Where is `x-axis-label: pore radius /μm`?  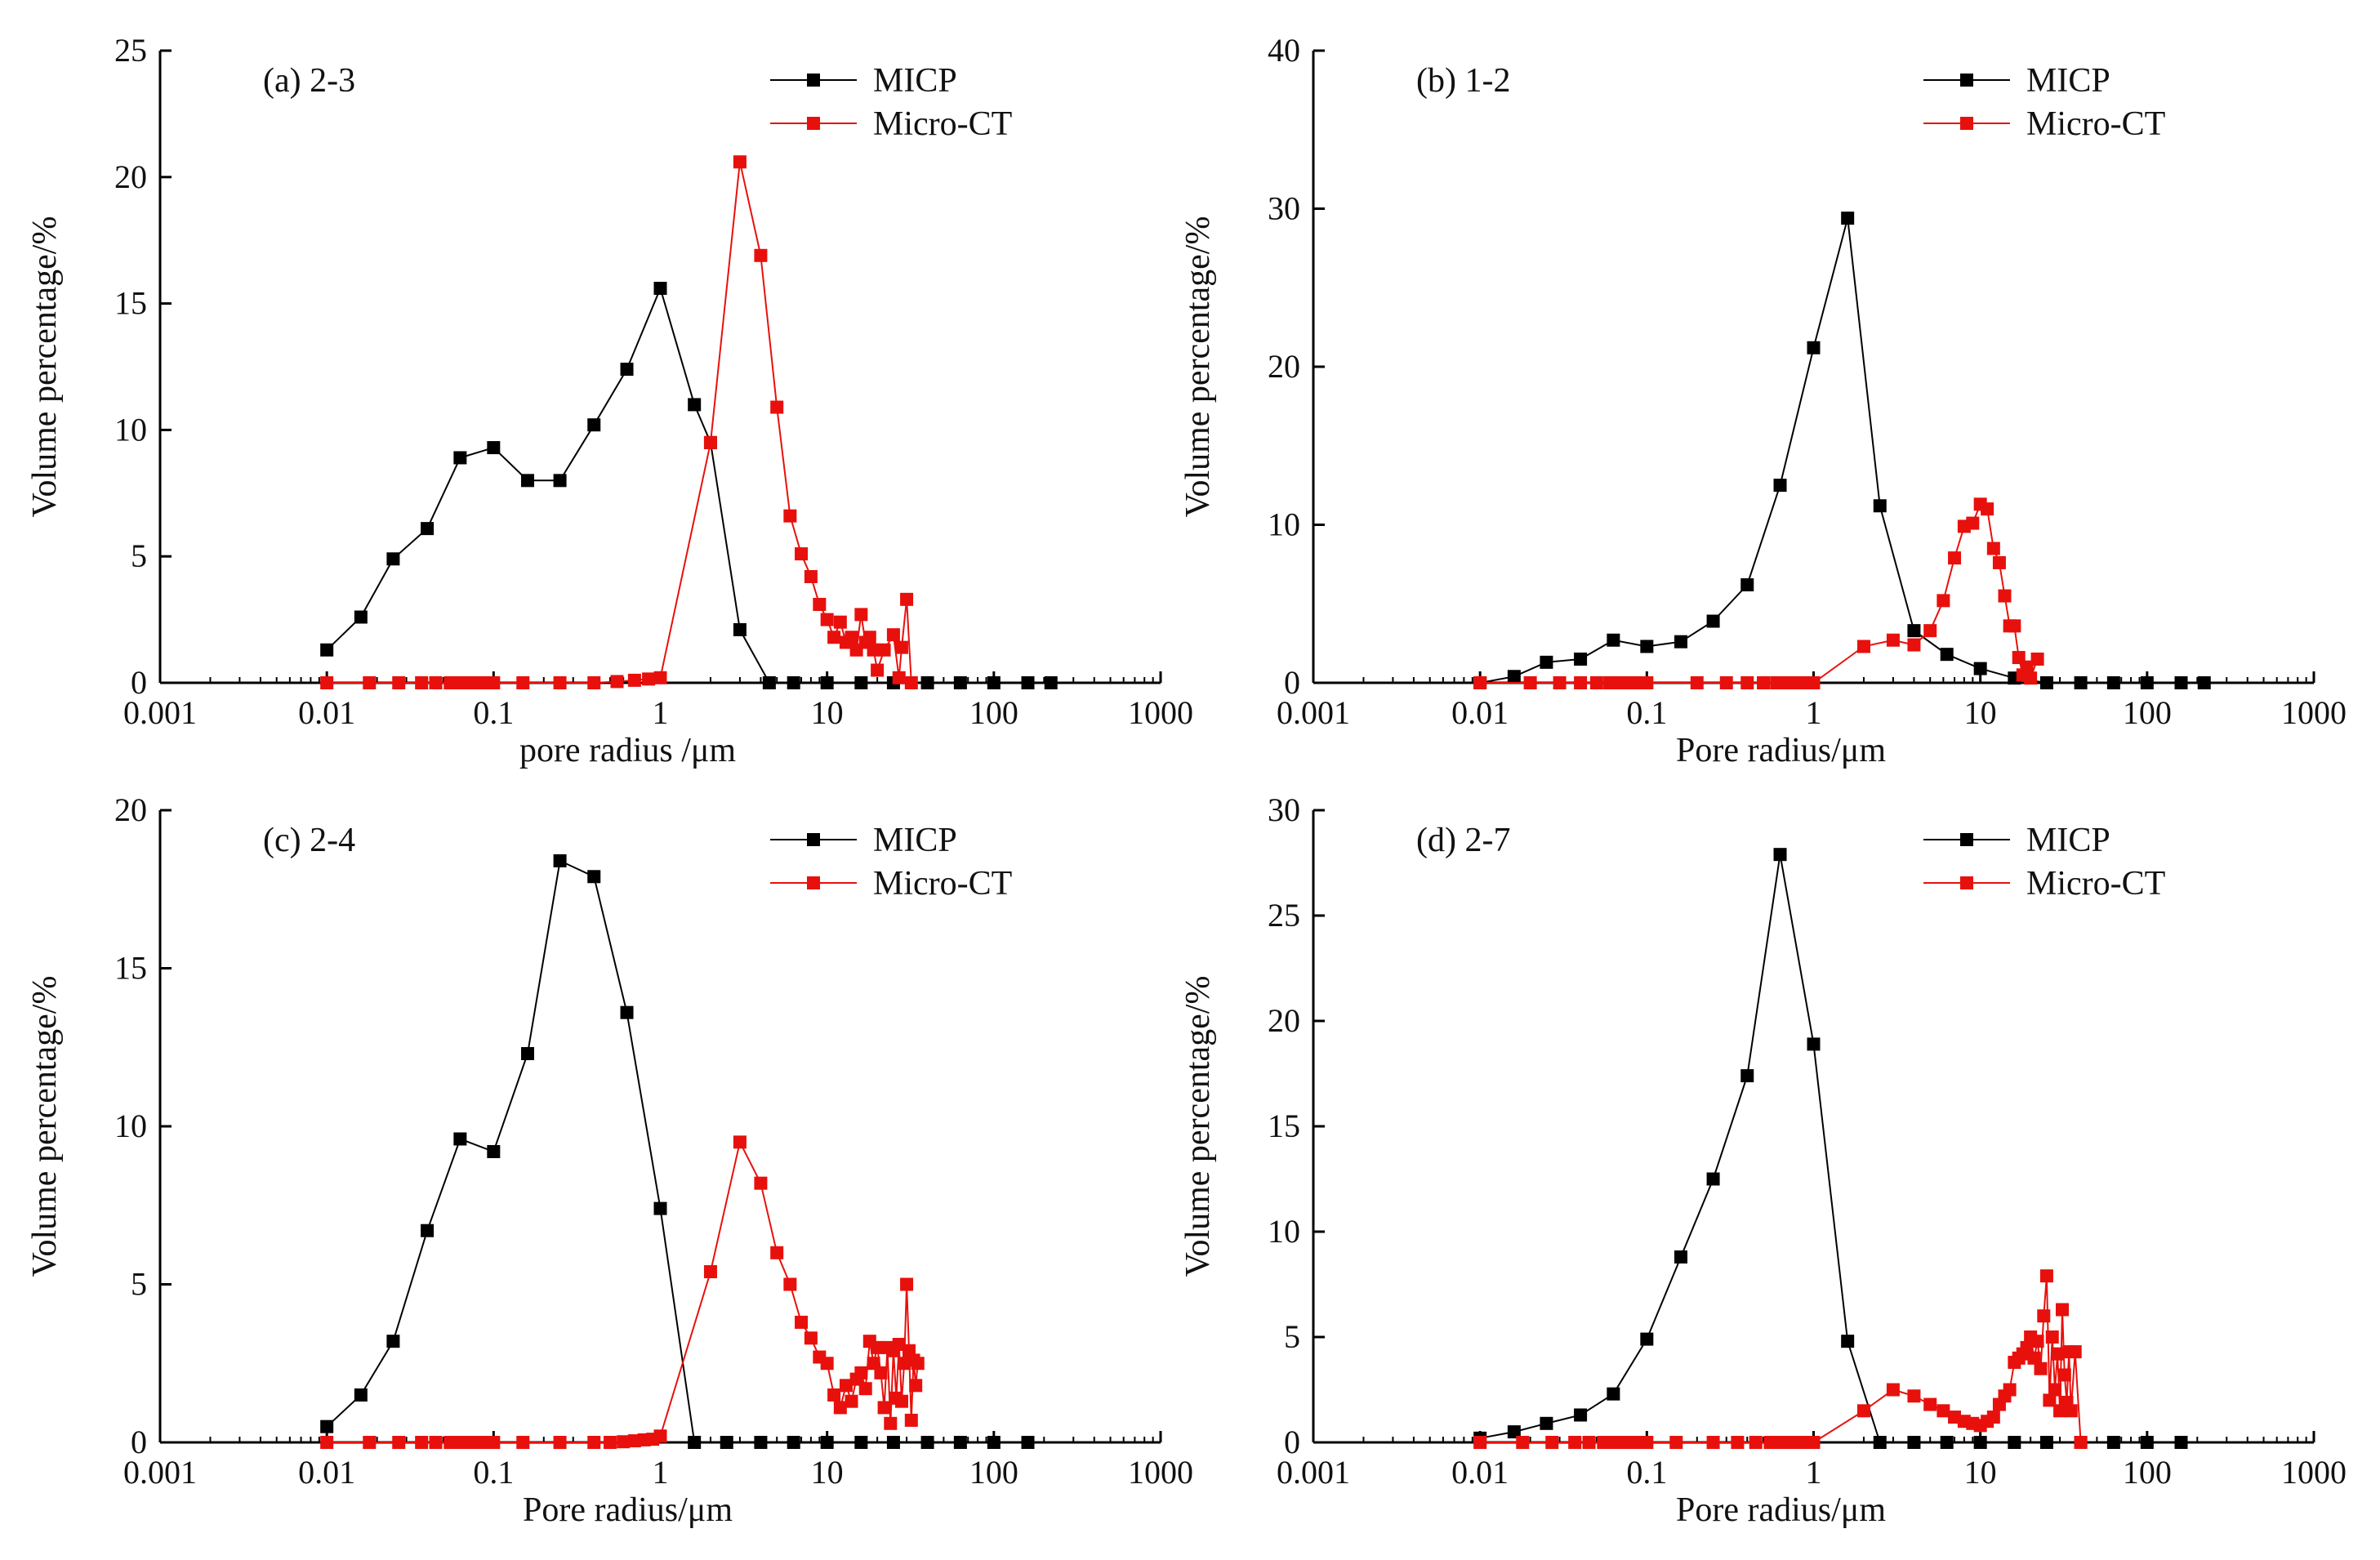
x-axis-label: pore radius /μm is located at coordinates (627, 750).